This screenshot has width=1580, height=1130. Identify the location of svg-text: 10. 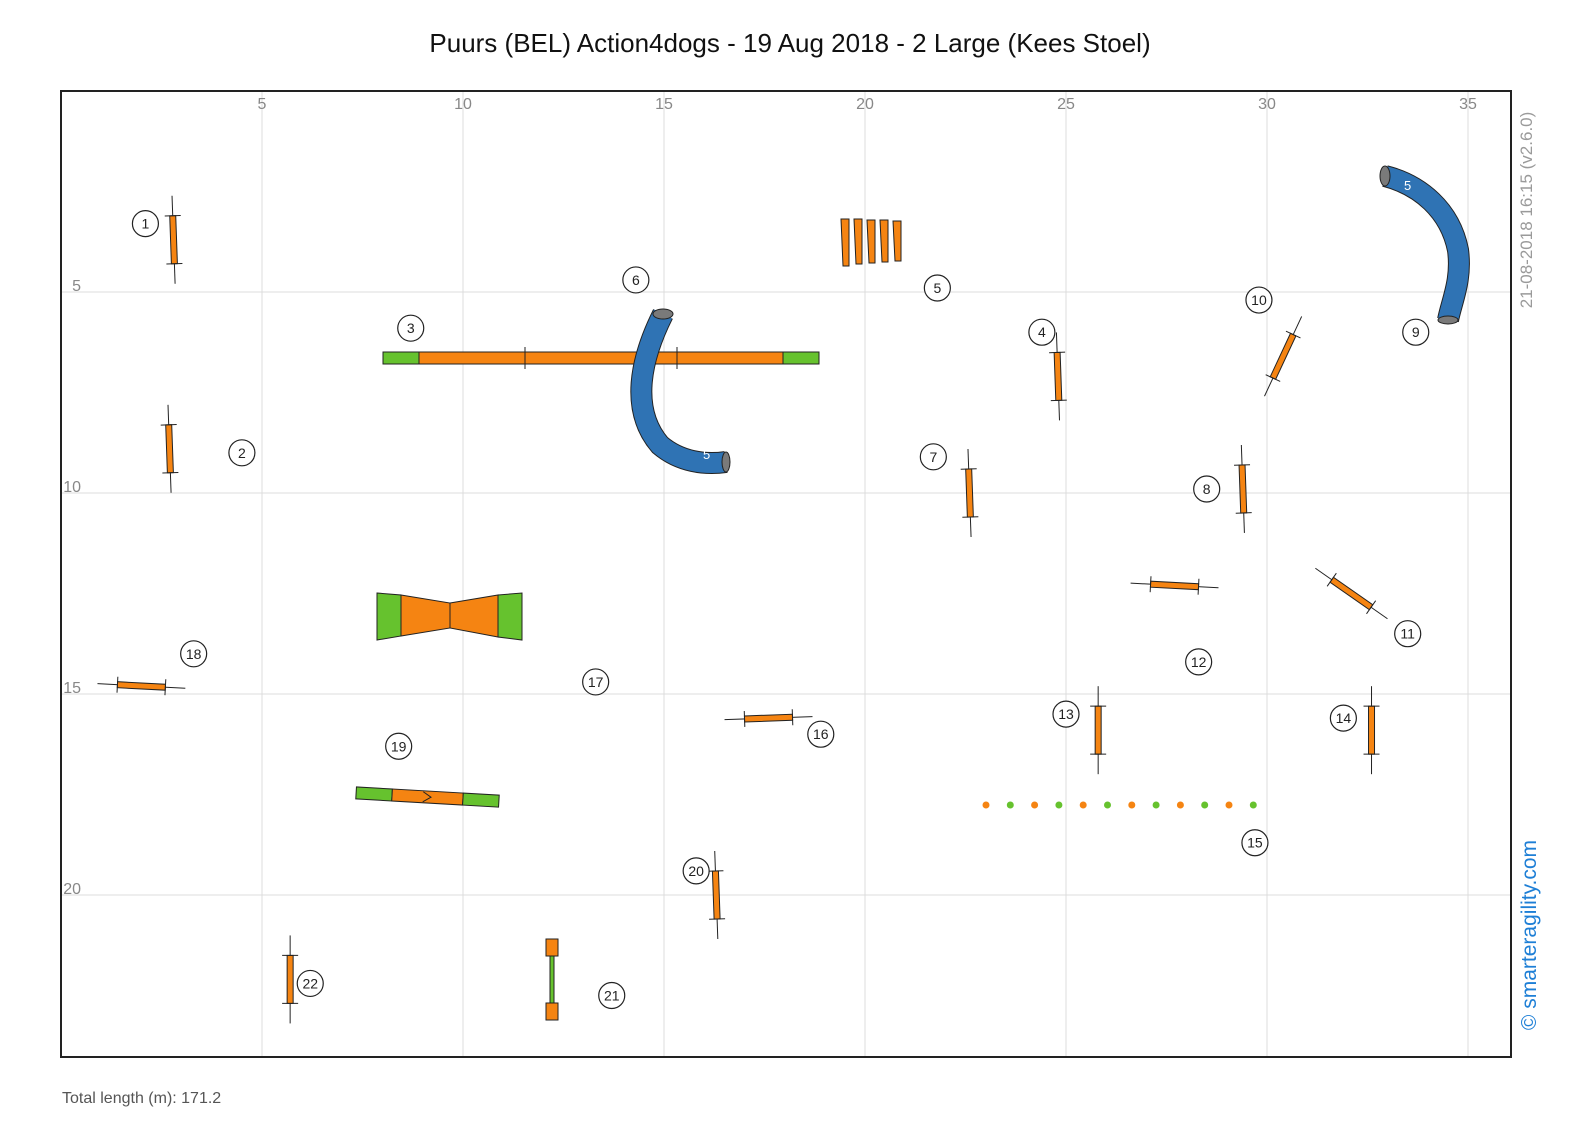
(1259, 300).